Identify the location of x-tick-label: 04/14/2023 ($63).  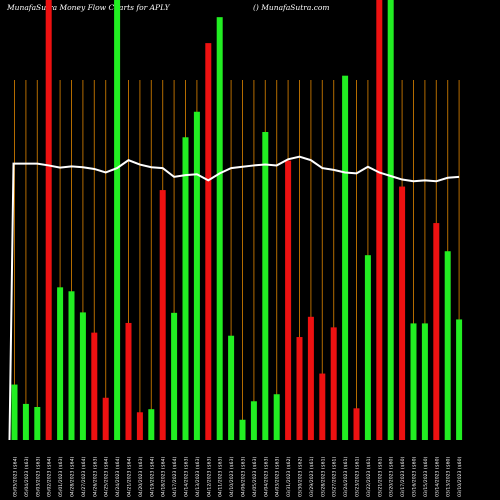
(187, 477).